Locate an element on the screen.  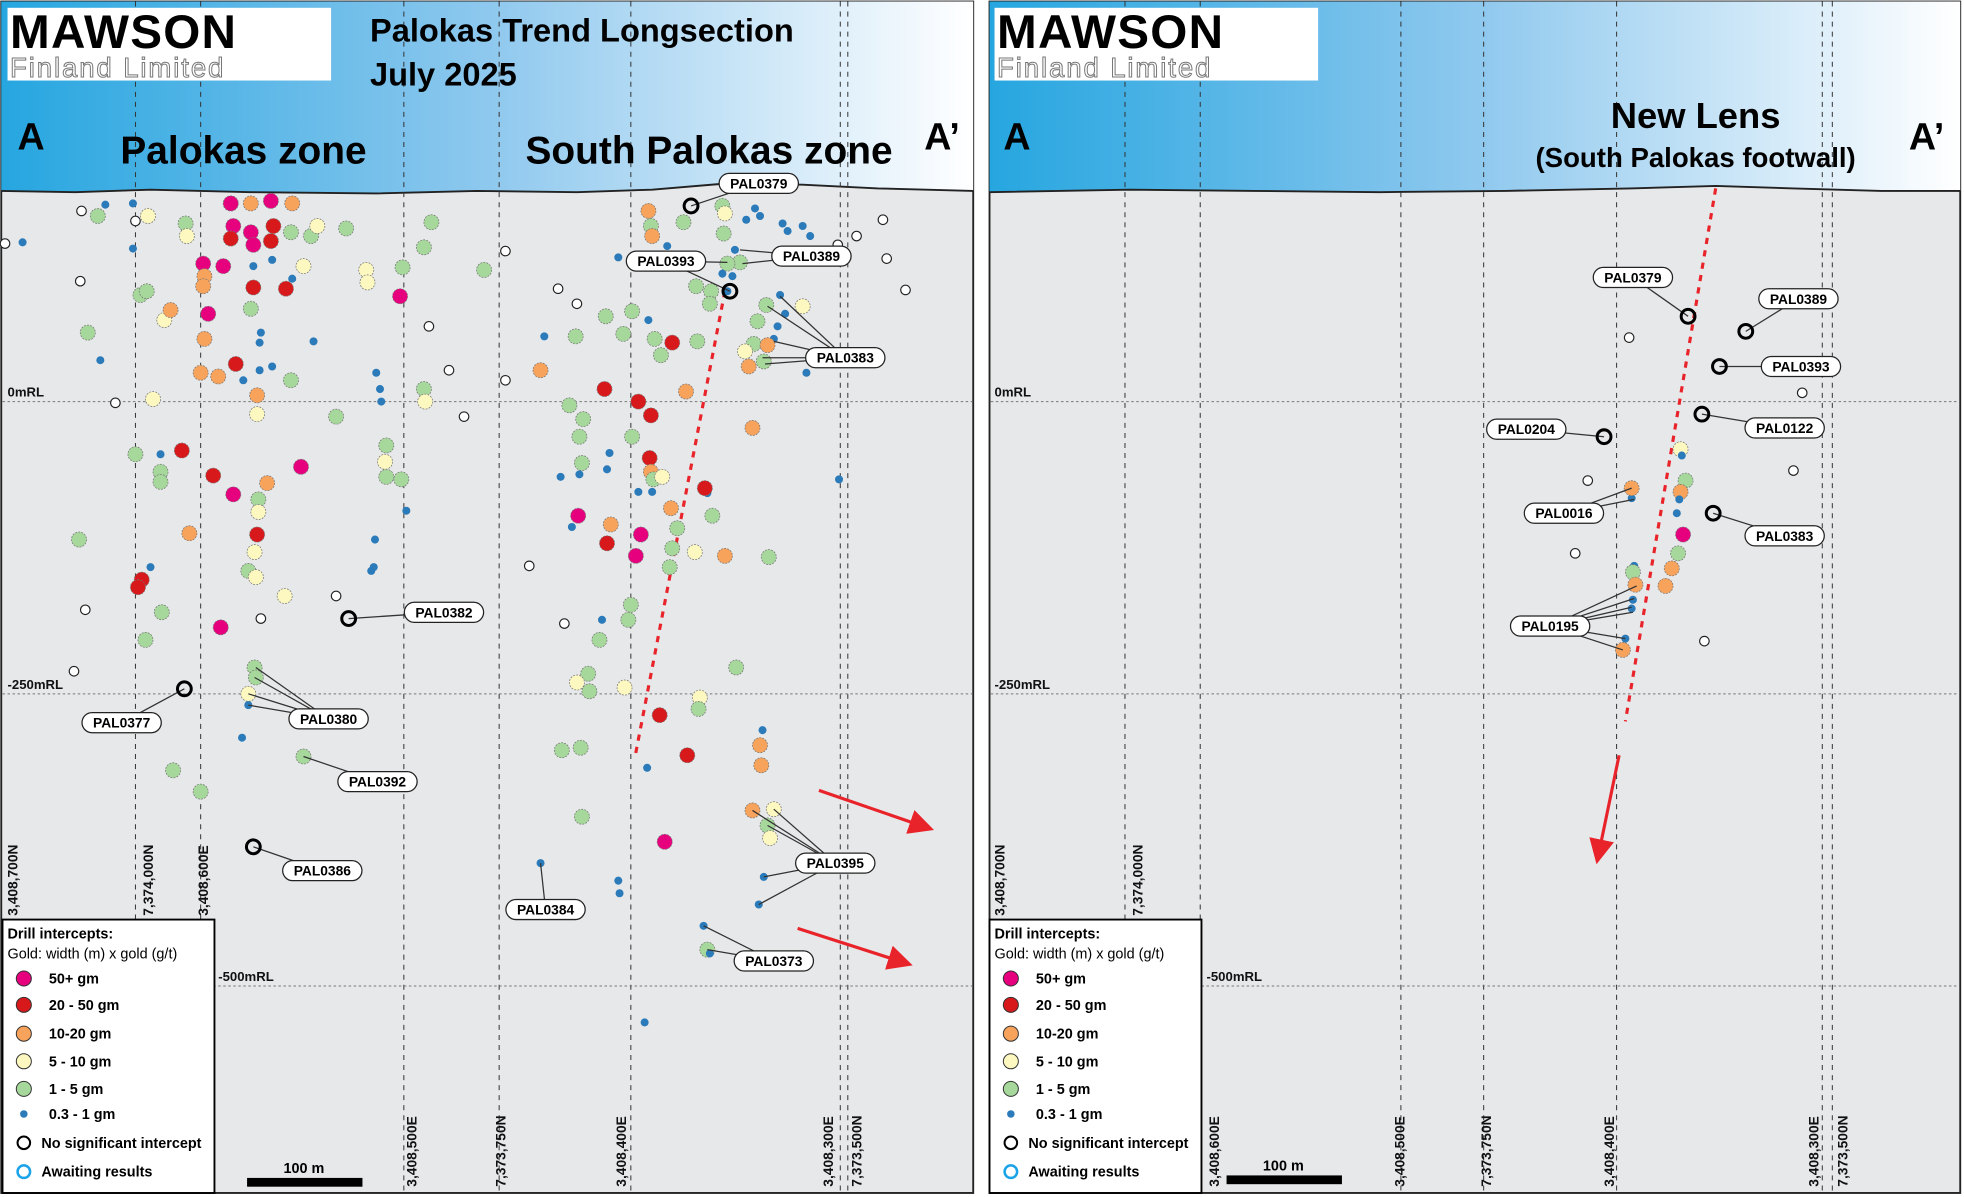
legend-item: No significant intercept is located at coordinates (1096, 1143).